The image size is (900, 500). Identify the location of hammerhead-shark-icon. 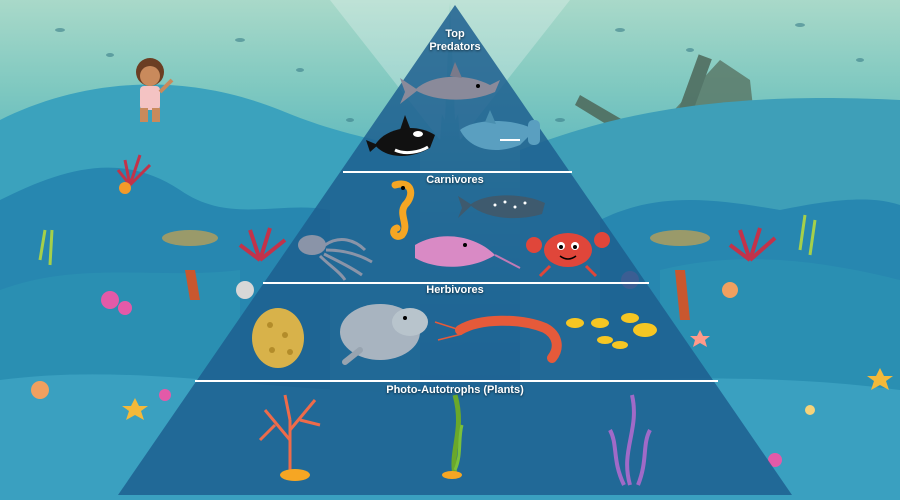
(500, 130).